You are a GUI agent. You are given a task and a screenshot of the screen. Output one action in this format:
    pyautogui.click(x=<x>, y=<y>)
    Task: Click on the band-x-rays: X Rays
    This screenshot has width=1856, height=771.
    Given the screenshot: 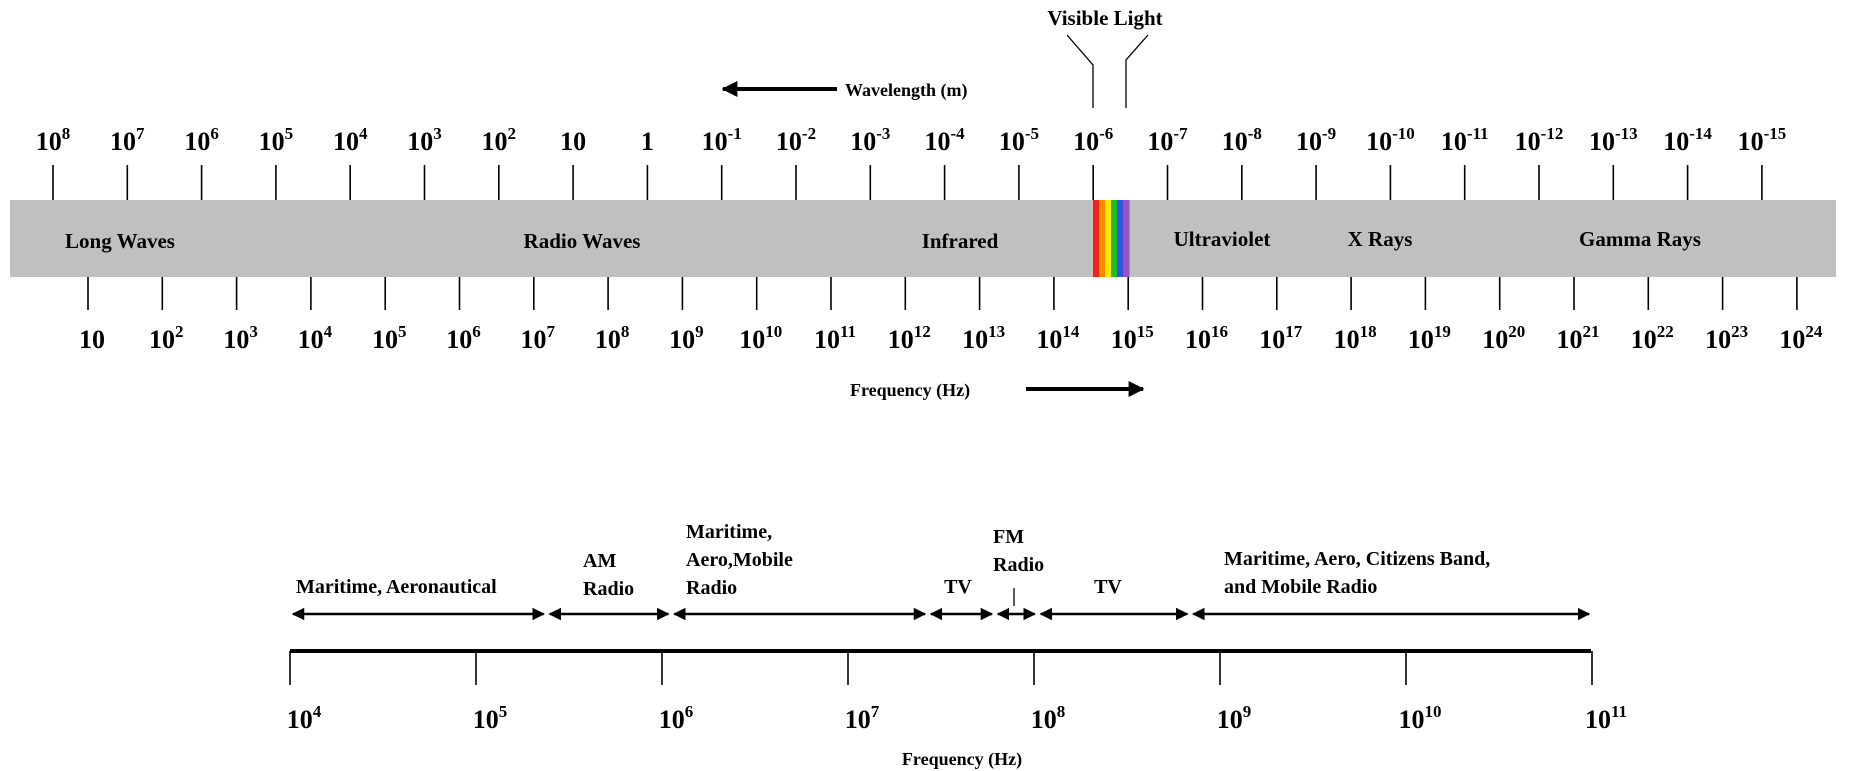 What is the action you would take?
    pyautogui.click(x=1380, y=239)
    